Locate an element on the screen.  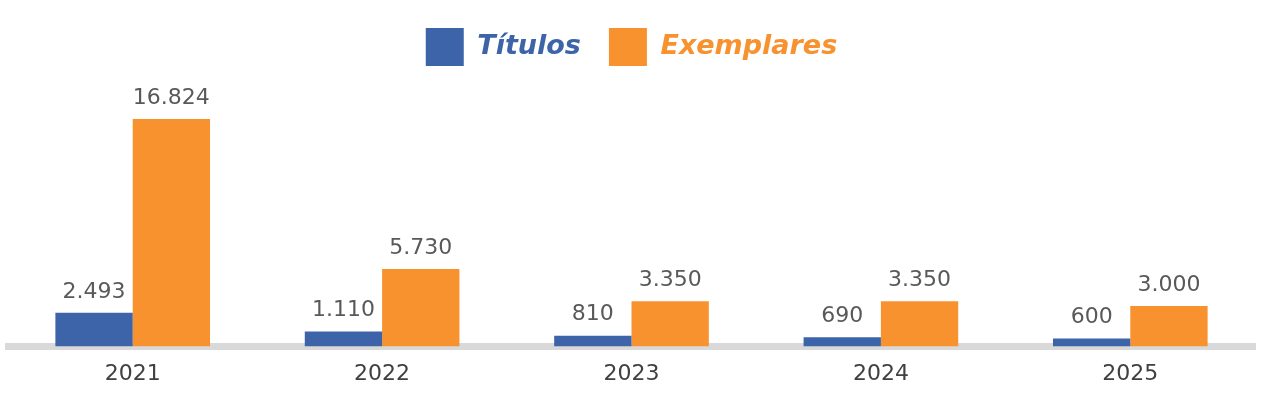
data-label: 600 is located at coordinates (1091, 316).